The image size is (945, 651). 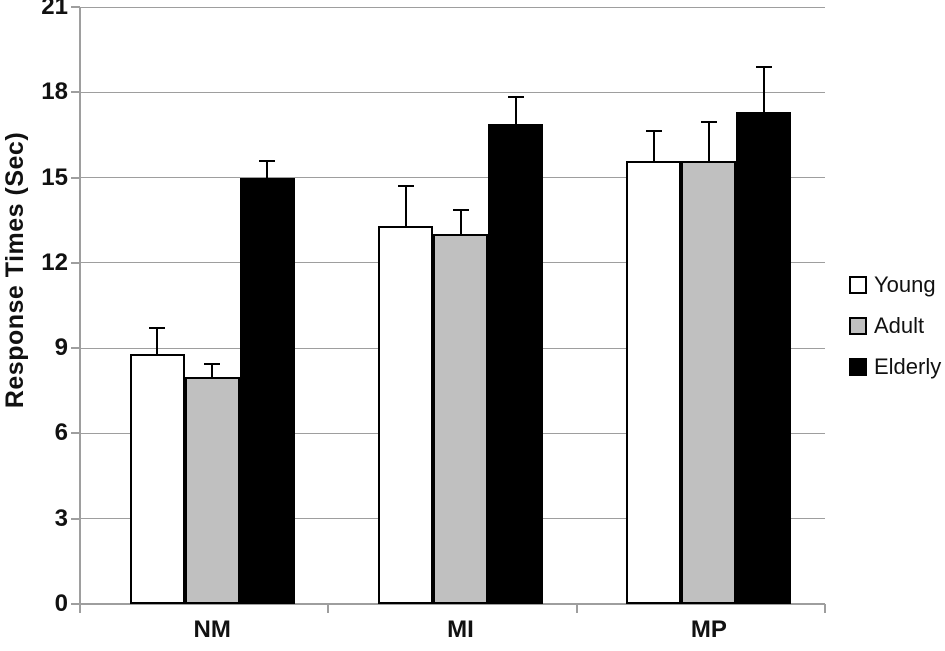 I want to click on legend-item-adult: Adult, so click(x=895, y=325).